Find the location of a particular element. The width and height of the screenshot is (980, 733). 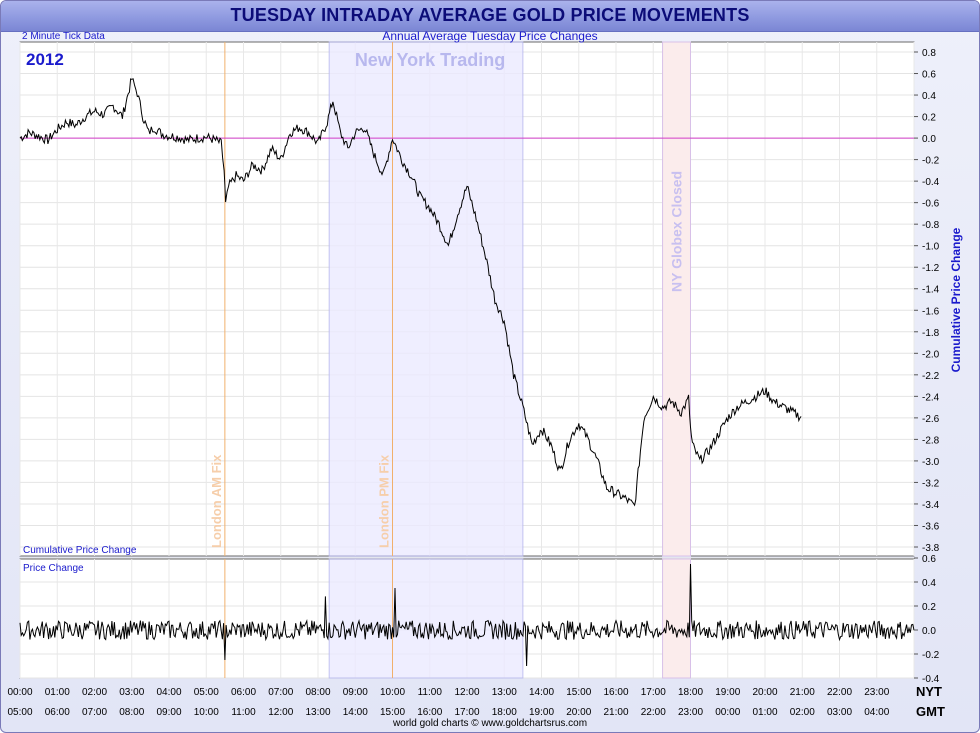

main-y-tick-label: -1.4 is located at coordinates (931, 290).